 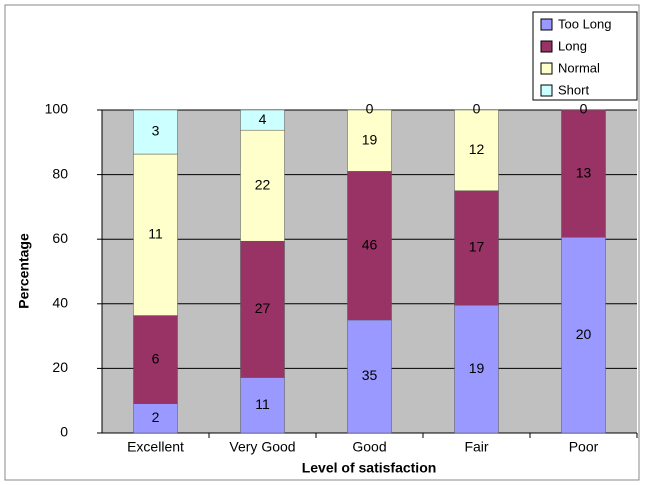 I want to click on x-axis-label: Level of satisfaction, so click(x=369, y=468).